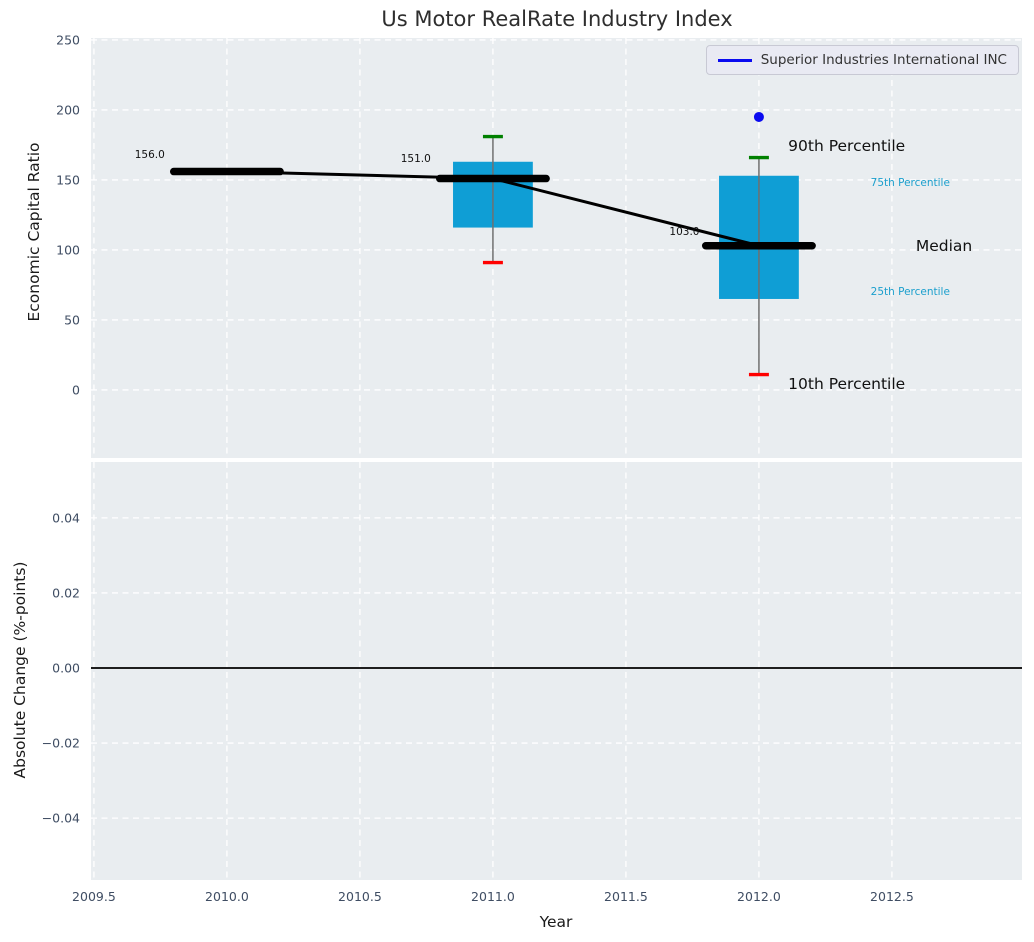  I want to click on median-value-label: 151.0, so click(415, 158).